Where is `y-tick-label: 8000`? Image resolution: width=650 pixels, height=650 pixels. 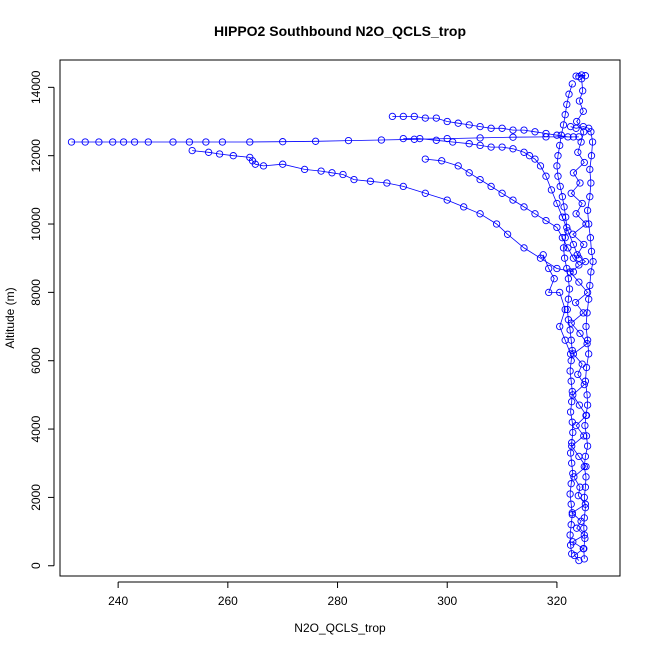
y-tick-label: 8000 is located at coordinates (36, 292).